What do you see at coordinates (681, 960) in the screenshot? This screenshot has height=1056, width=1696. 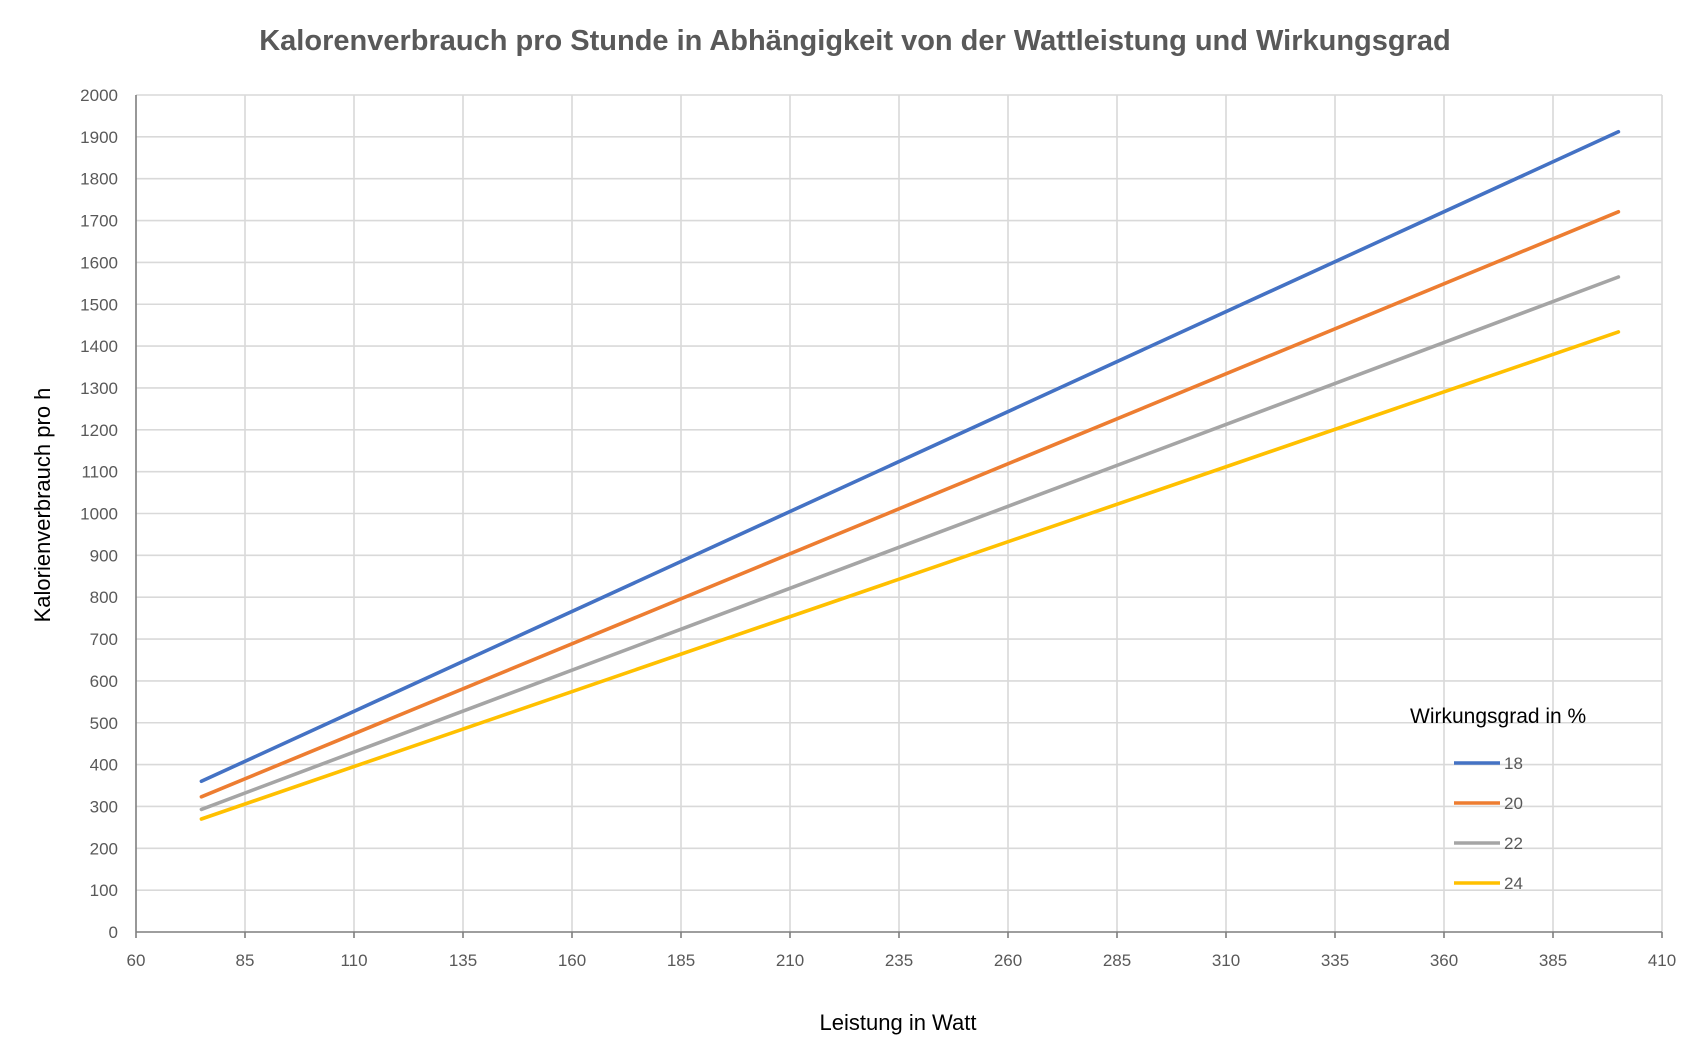 I see `x-tick-label: 185` at bounding box center [681, 960].